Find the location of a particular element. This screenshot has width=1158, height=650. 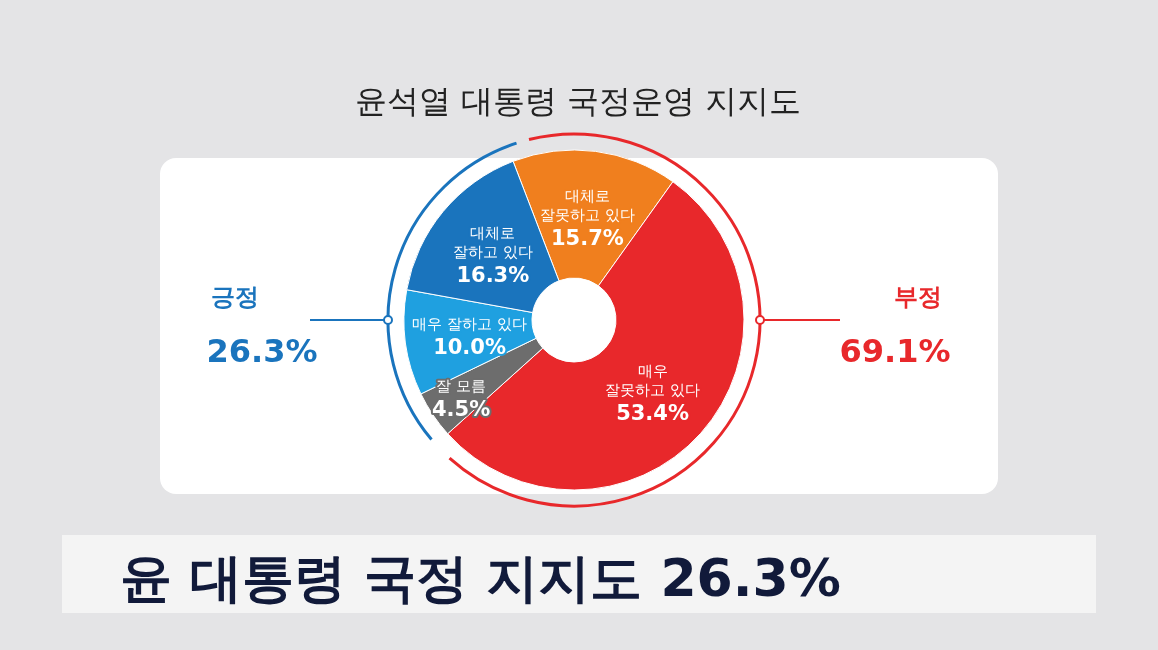

text: 긍정 is located at coordinates (235, 297).